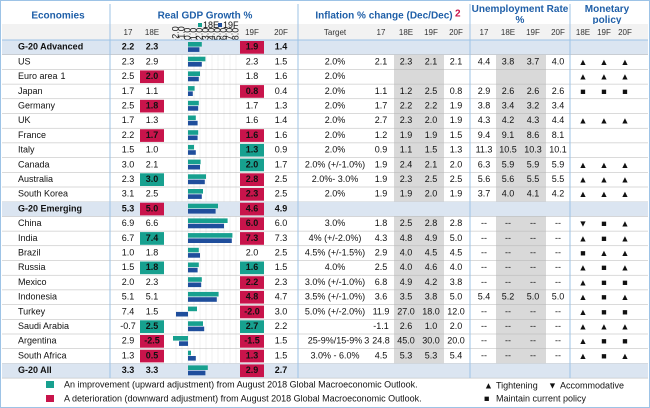  I want to click on inflation-value: 1.7, so click(381, 106).